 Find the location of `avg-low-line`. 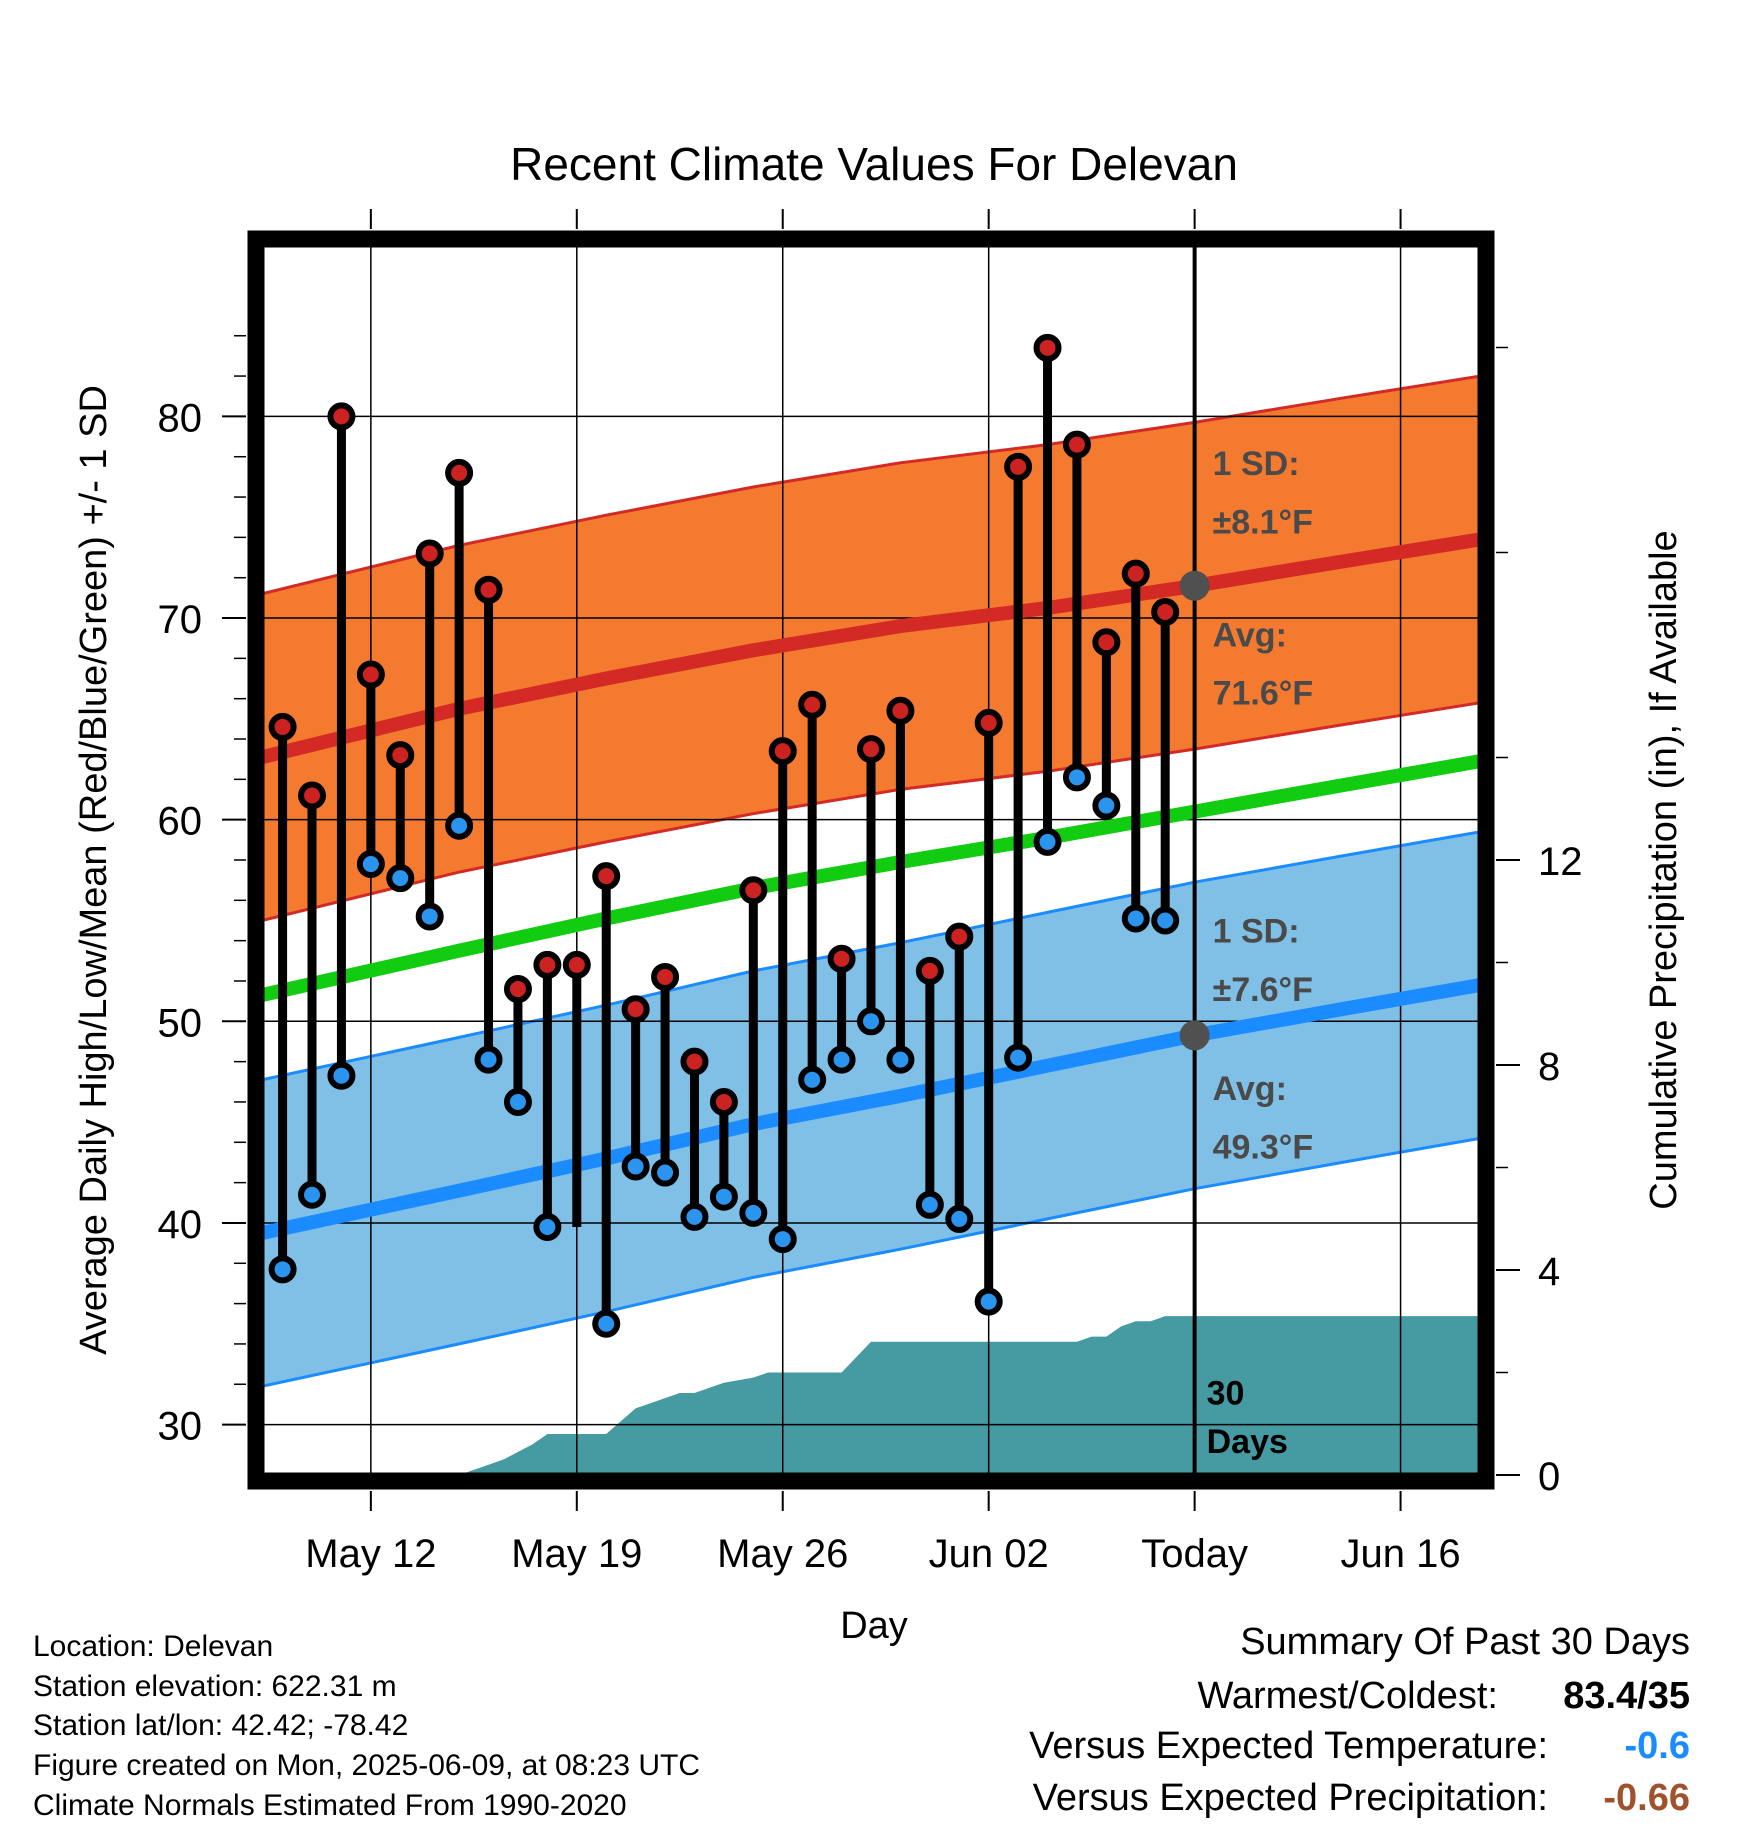

avg-low-line is located at coordinates (871, 1109).